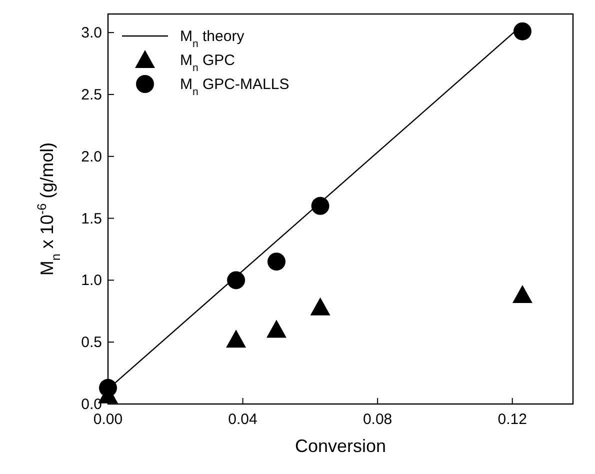 This screenshot has width=595, height=474. What do you see at coordinates (212, 39) in the screenshot?
I see `legend-label: M$_{n}$ theory` at bounding box center [212, 39].